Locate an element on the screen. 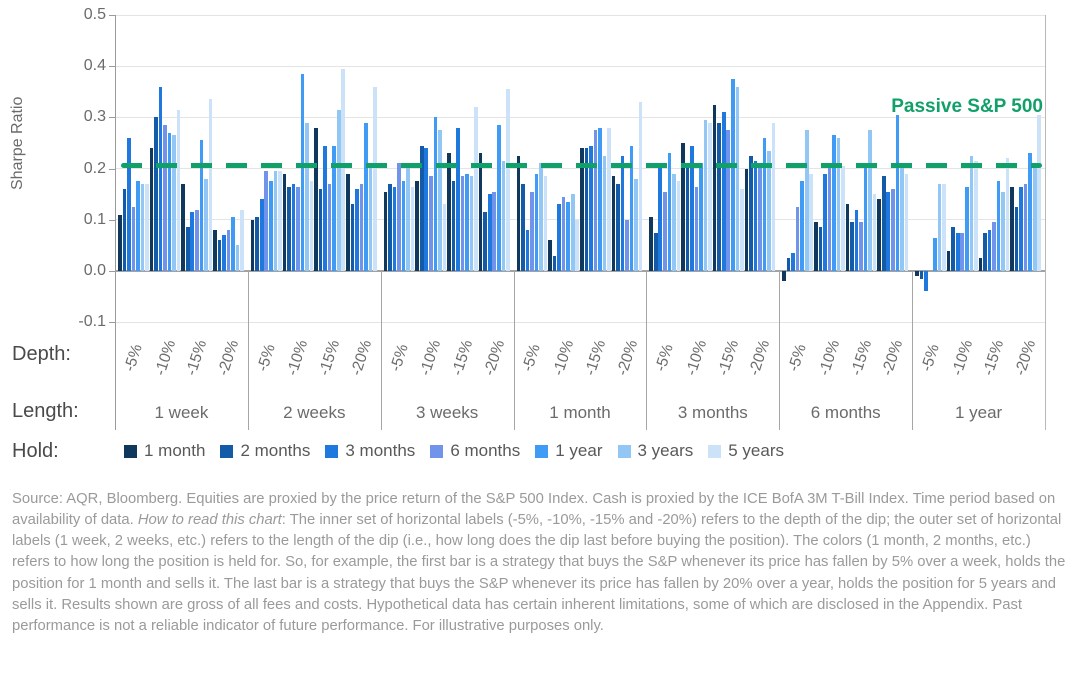 This screenshot has height=675, width=1080. y-tick-label: 0.5 is located at coordinates (94, 14).